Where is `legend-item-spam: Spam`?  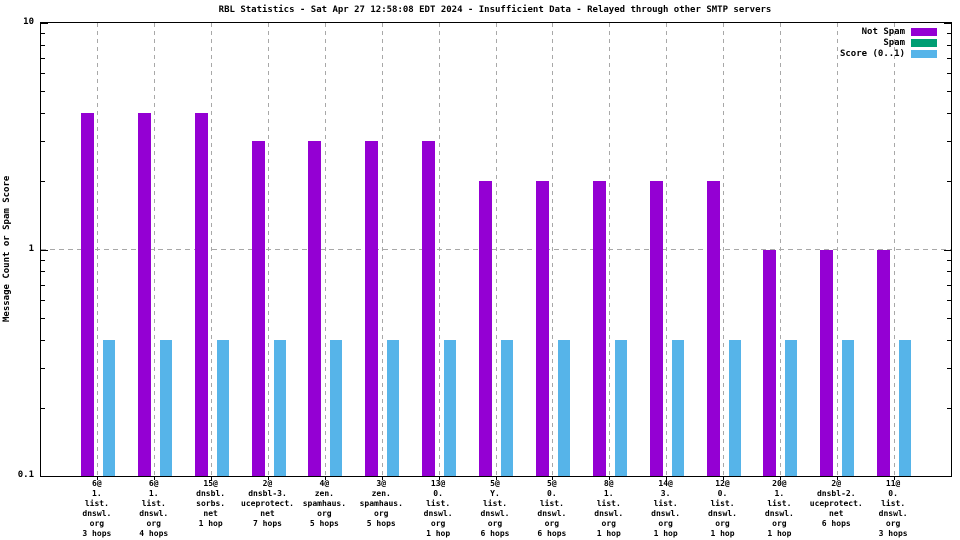 legend-item-spam: Spam is located at coordinates (888, 42).